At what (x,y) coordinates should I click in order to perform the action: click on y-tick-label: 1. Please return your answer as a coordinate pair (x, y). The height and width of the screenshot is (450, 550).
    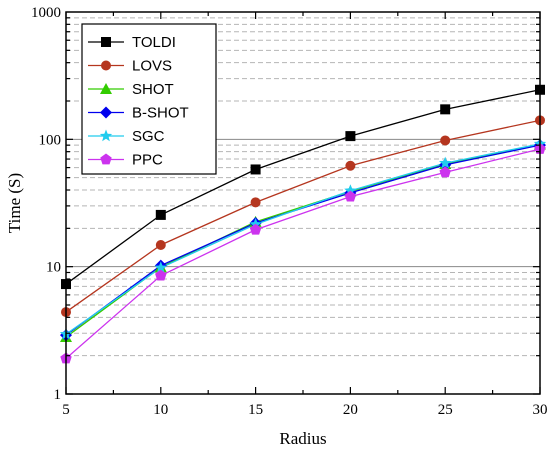
    Looking at the image, I should click on (58, 395).